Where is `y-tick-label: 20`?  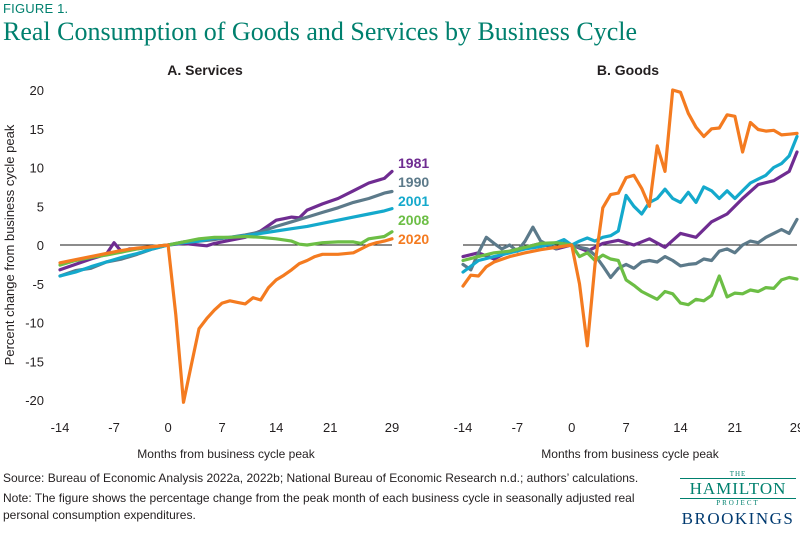 y-tick-label: 20 is located at coordinates (37, 90).